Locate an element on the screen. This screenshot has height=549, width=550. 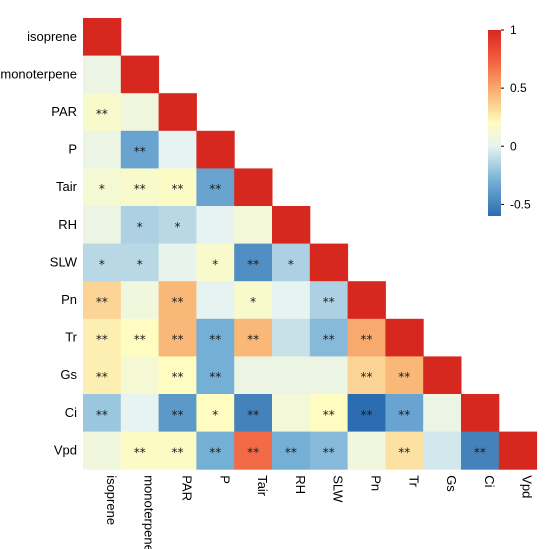
heatmap-cell-Tair-monoterpene is located at coordinates (140, 187).